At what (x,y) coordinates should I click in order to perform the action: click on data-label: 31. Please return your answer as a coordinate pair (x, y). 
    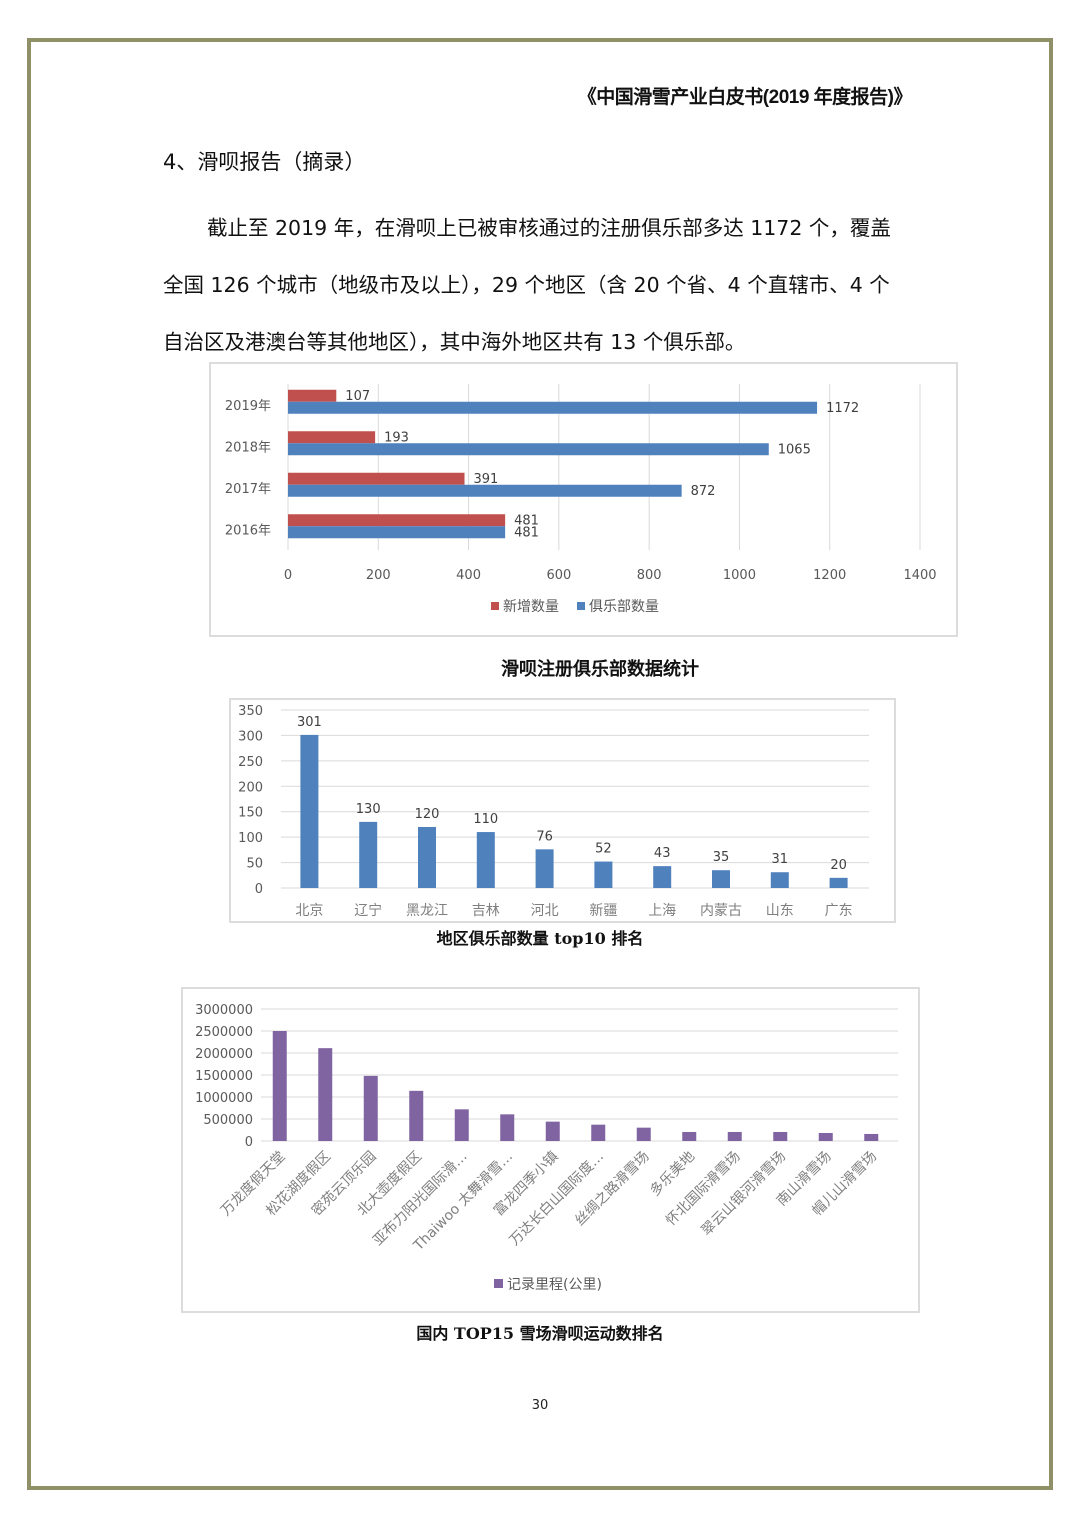
    Looking at the image, I should click on (780, 859).